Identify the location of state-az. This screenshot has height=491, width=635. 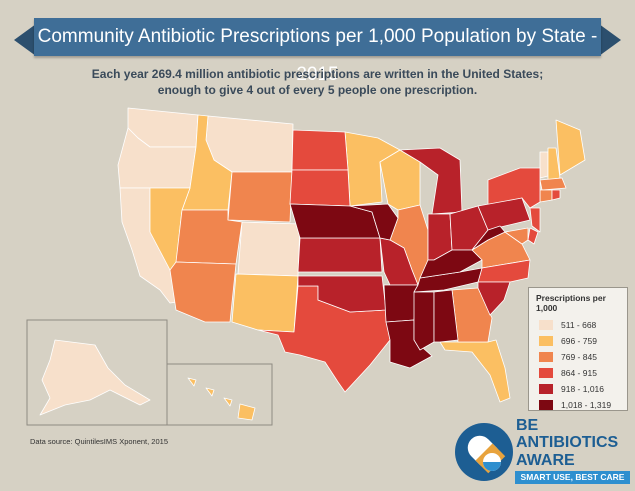
(203, 292).